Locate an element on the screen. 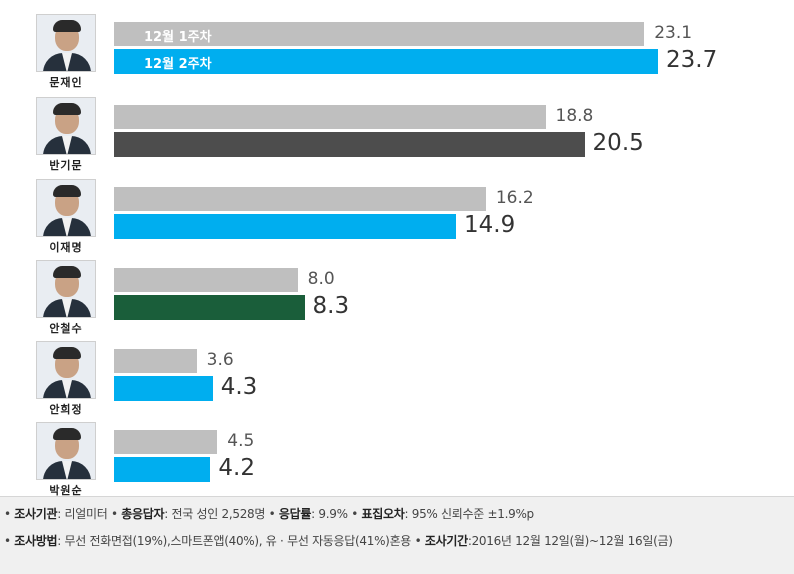 The width and height of the screenshot is (794, 574). candidate-name: 안희정 is located at coordinates (66, 409).